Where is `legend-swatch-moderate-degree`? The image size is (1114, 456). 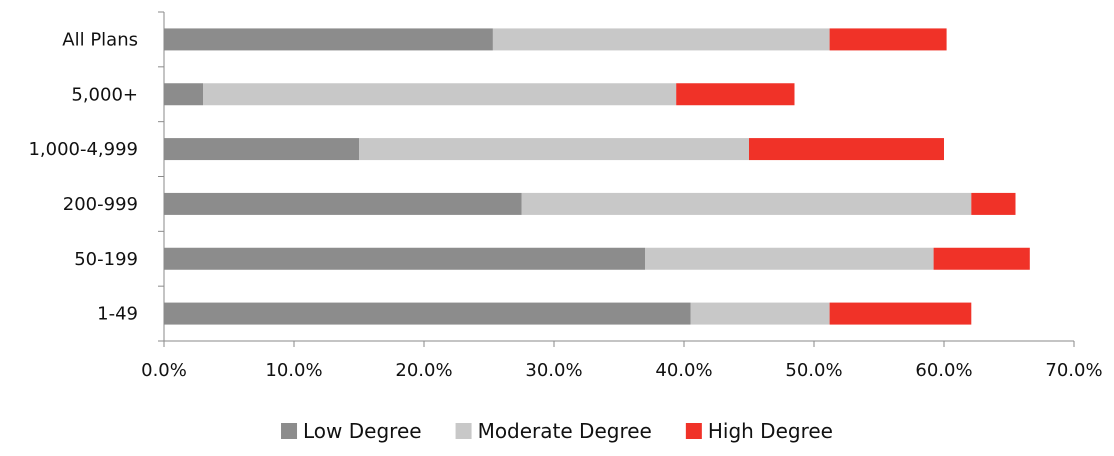
legend-swatch-moderate-degree is located at coordinates (463, 431).